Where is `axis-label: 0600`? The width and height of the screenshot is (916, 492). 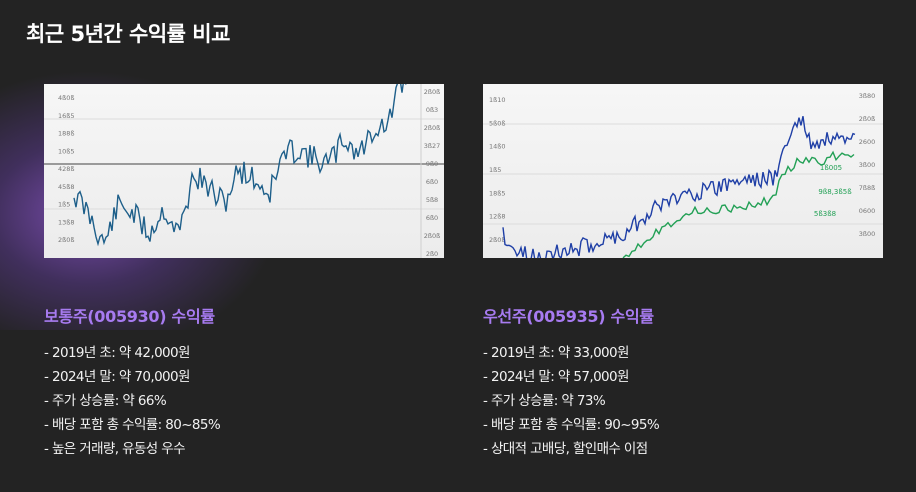
axis-label: 0600 is located at coordinates (867, 211).